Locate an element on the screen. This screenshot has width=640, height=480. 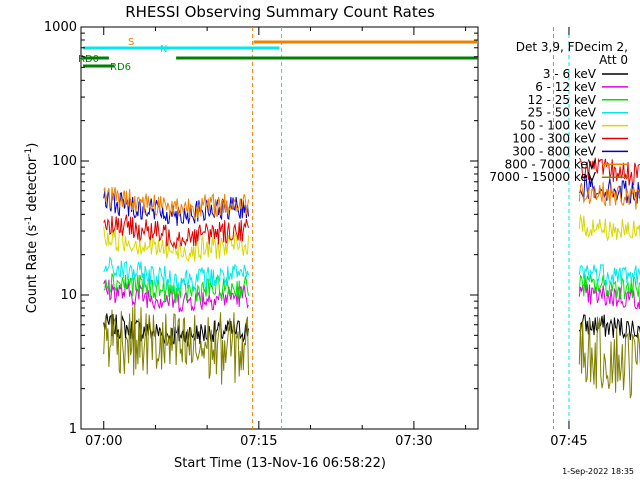
flag-label: RD6 is located at coordinates (120, 67).